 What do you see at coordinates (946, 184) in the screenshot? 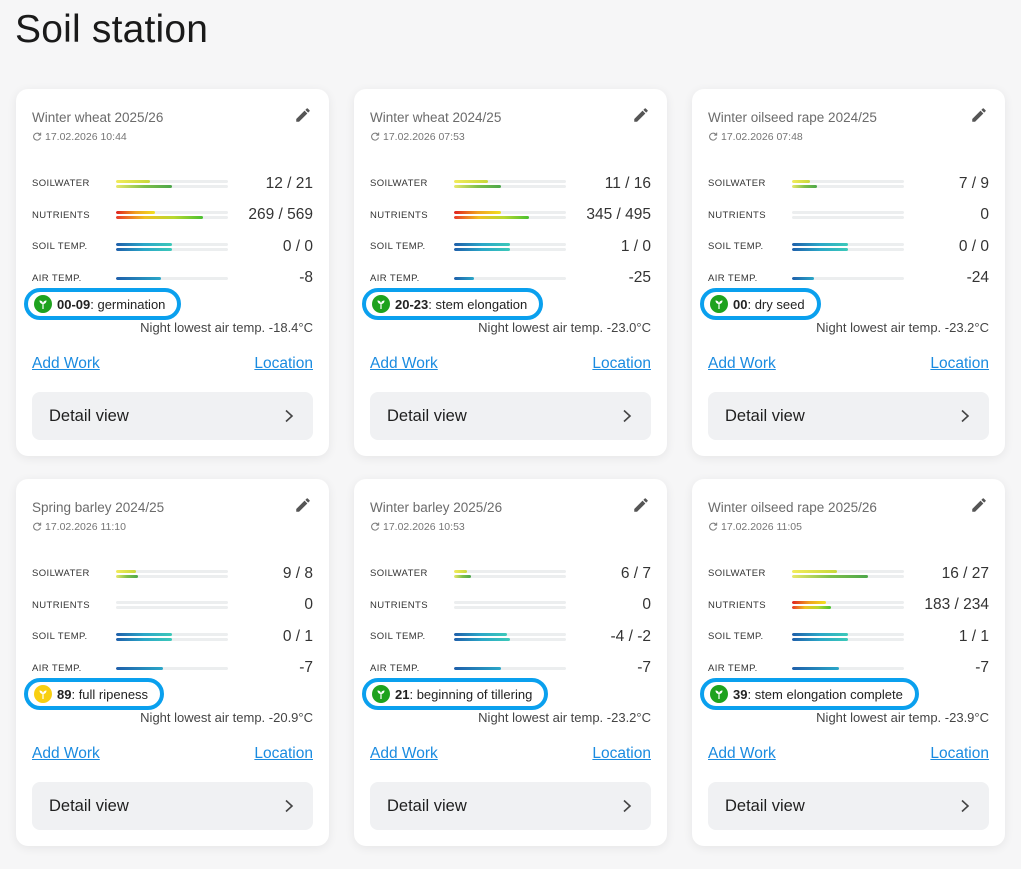
I see `soilwater-value: 7 / 9` at bounding box center [946, 184].